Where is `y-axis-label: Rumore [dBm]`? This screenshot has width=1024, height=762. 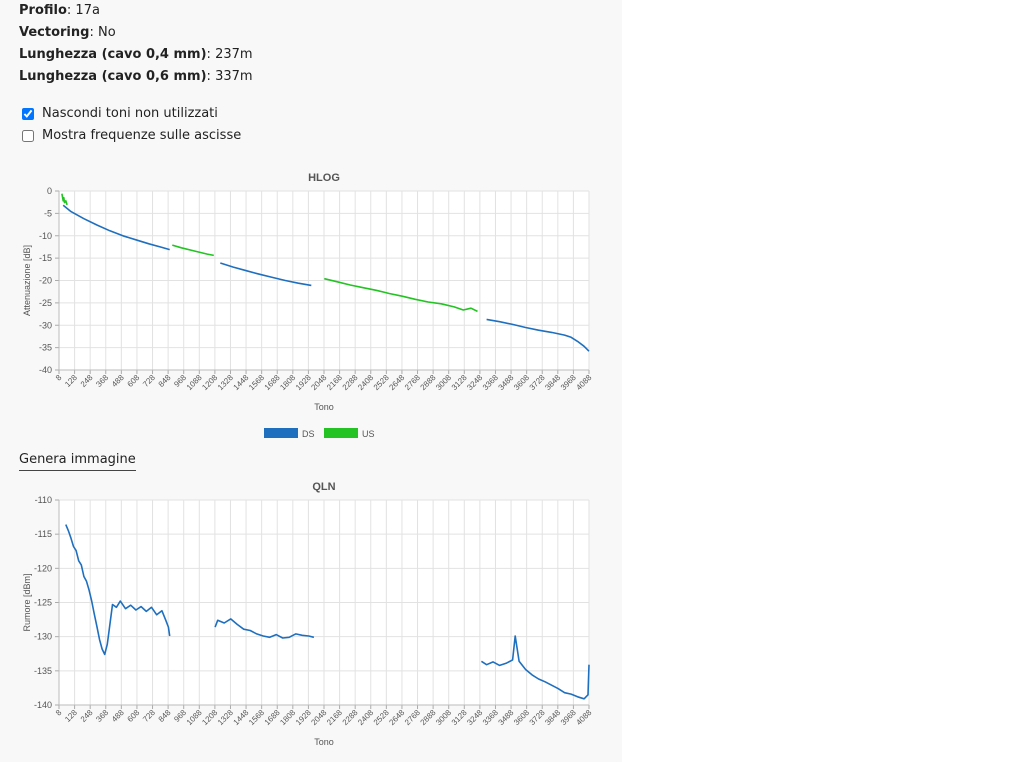 y-axis-label: Rumore [dBm] is located at coordinates (27, 602).